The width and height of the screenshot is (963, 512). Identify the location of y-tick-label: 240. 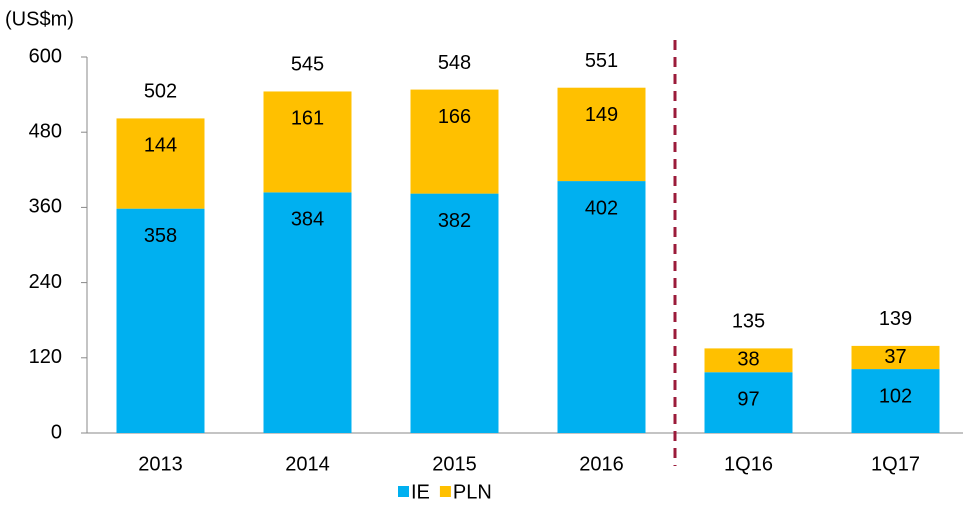
(45, 282).